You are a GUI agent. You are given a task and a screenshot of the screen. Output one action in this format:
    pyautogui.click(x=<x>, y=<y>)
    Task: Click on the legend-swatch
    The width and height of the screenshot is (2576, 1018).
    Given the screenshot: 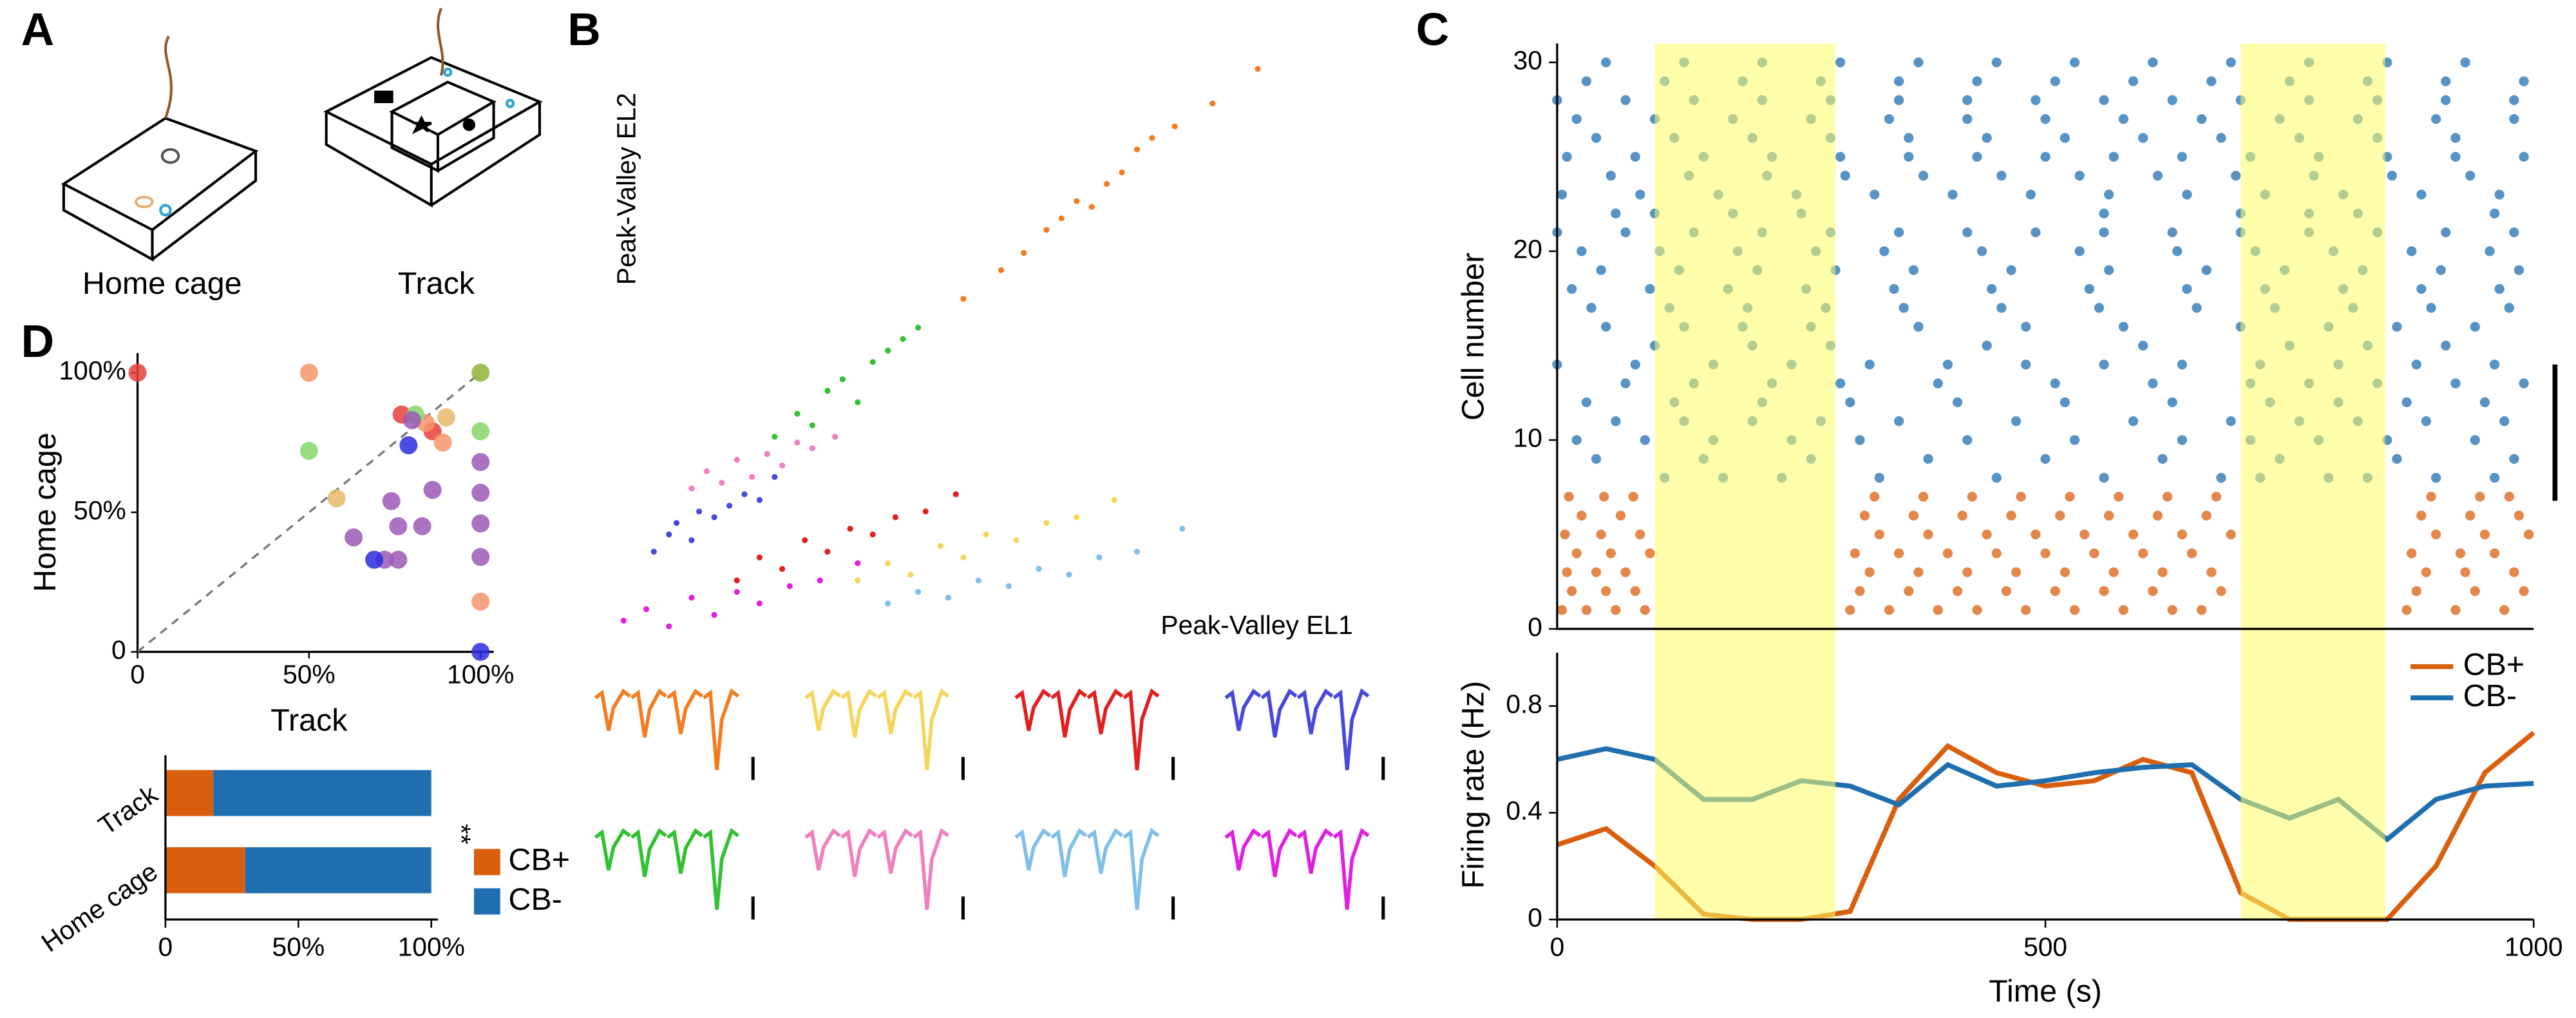 What is the action you would take?
    pyautogui.click(x=487, y=901)
    